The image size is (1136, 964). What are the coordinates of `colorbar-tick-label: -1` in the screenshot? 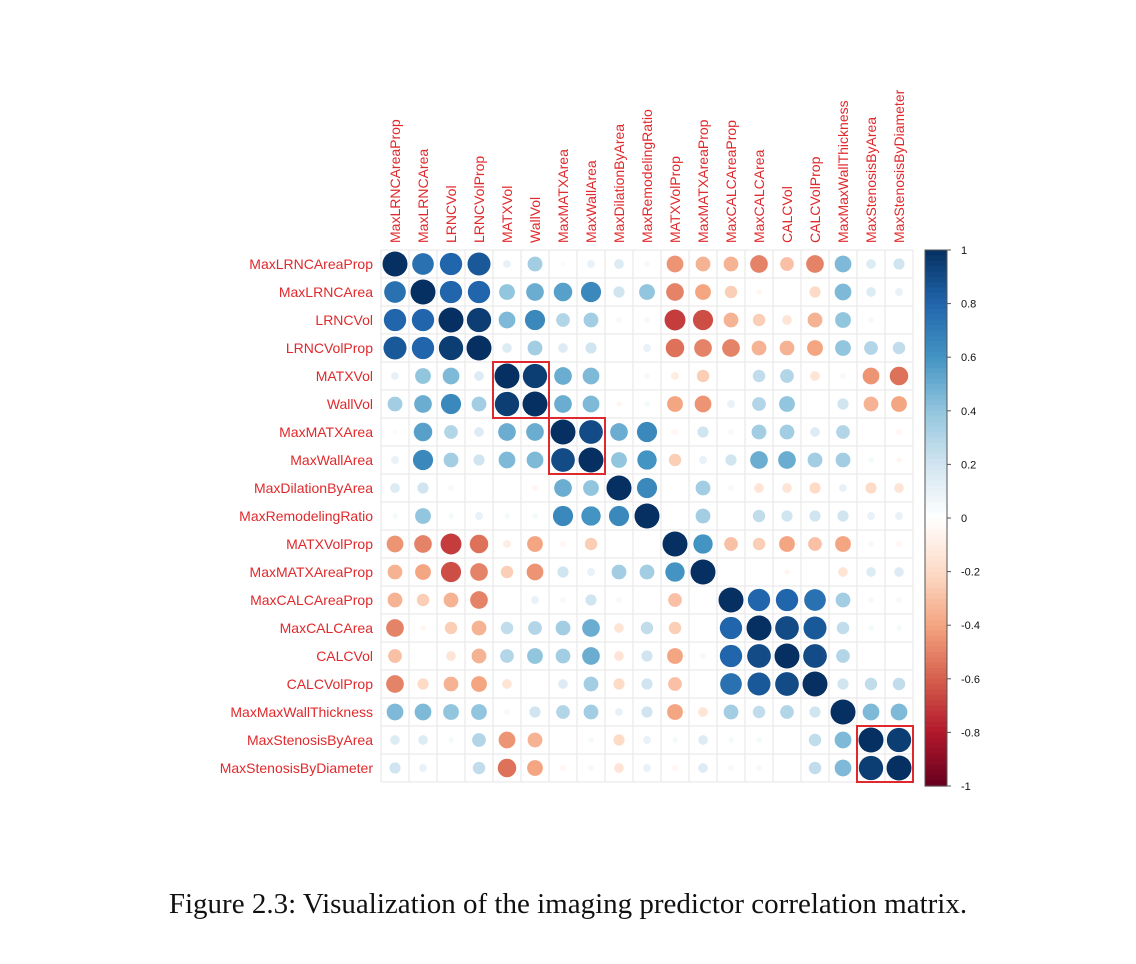 It's located at (966, 787).